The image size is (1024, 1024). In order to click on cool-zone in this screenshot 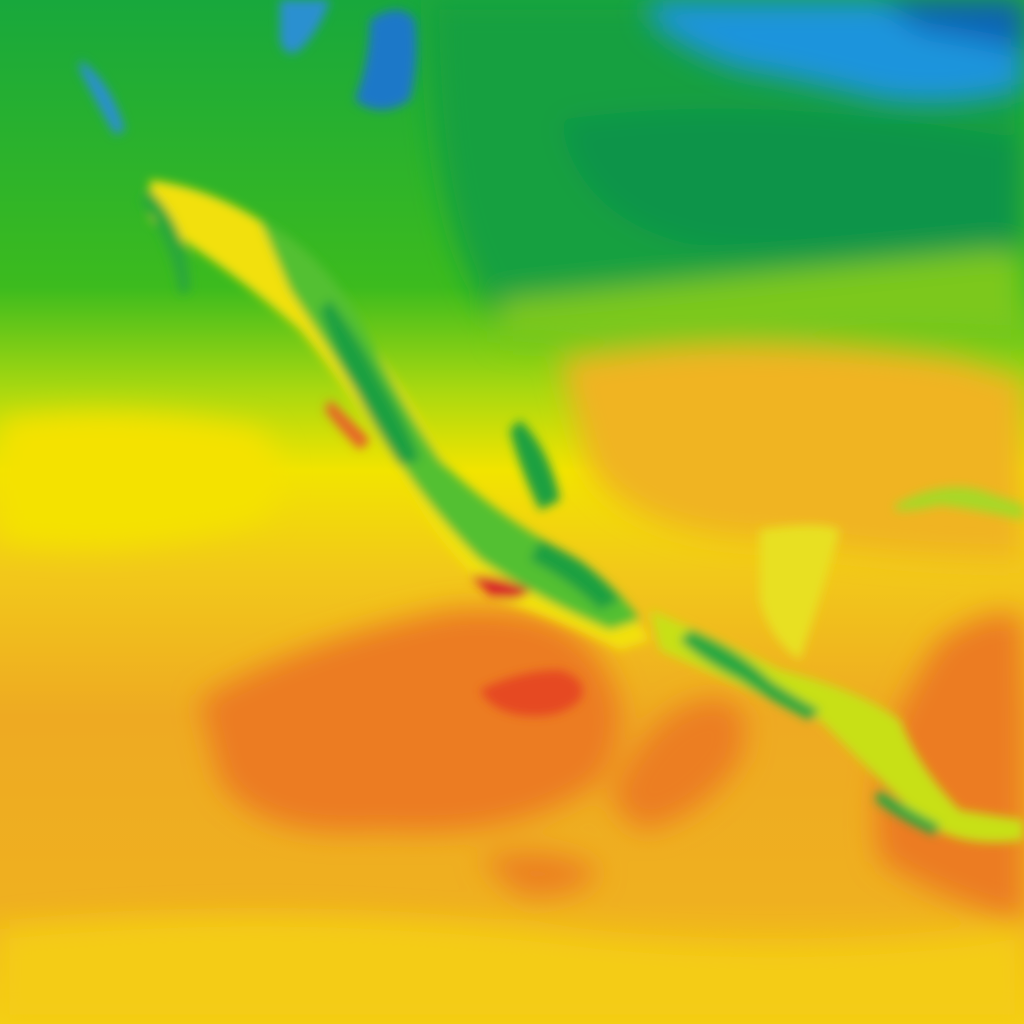, I will do `click(792, 181)`.